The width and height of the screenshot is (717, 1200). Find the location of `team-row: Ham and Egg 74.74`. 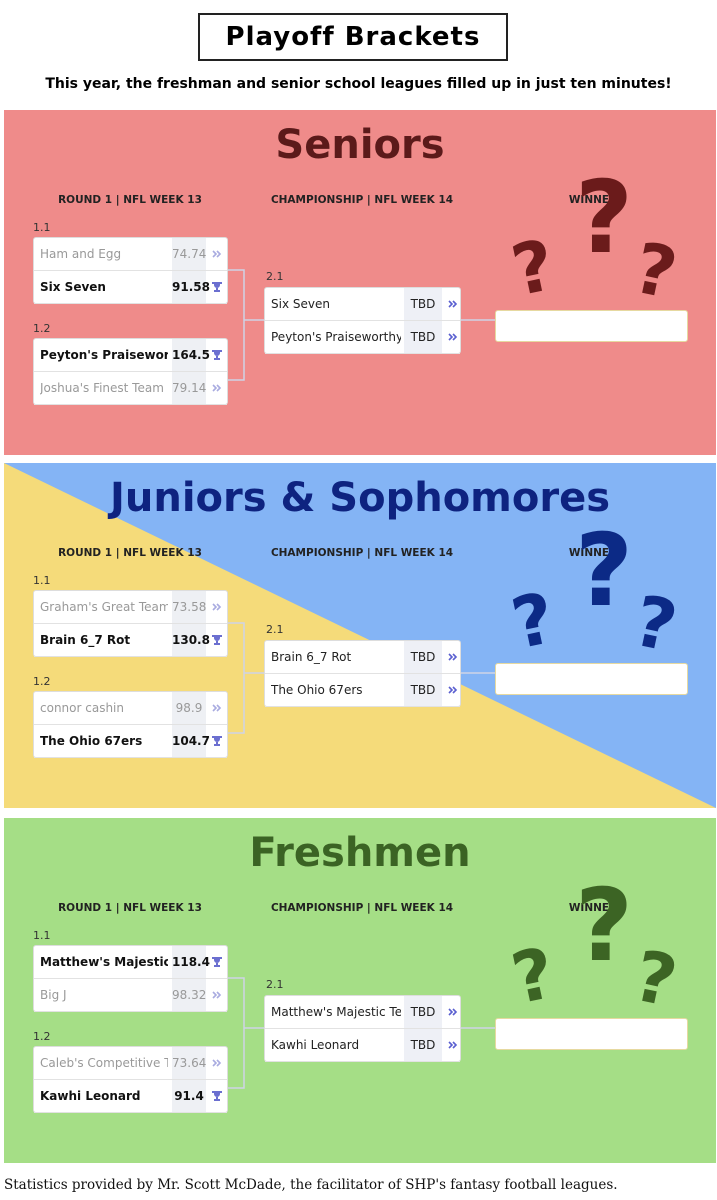

team-row: Ham and Egg 74.74 is located at coordinates (130, 254).